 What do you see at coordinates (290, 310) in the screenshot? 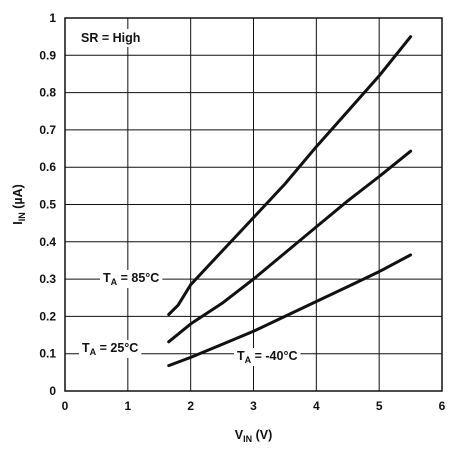
I see `series-line-minus-40c` at bounding box center [290, 310].